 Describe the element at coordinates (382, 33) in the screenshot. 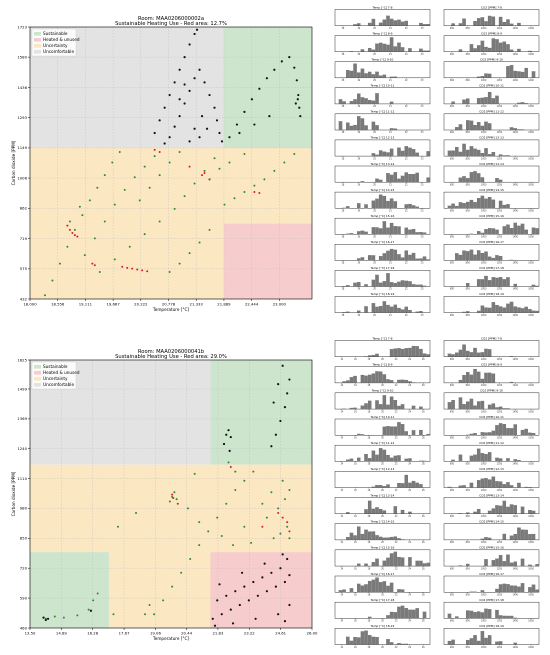

I see `histogram-title: Temp [°C] 8-9` at that location.